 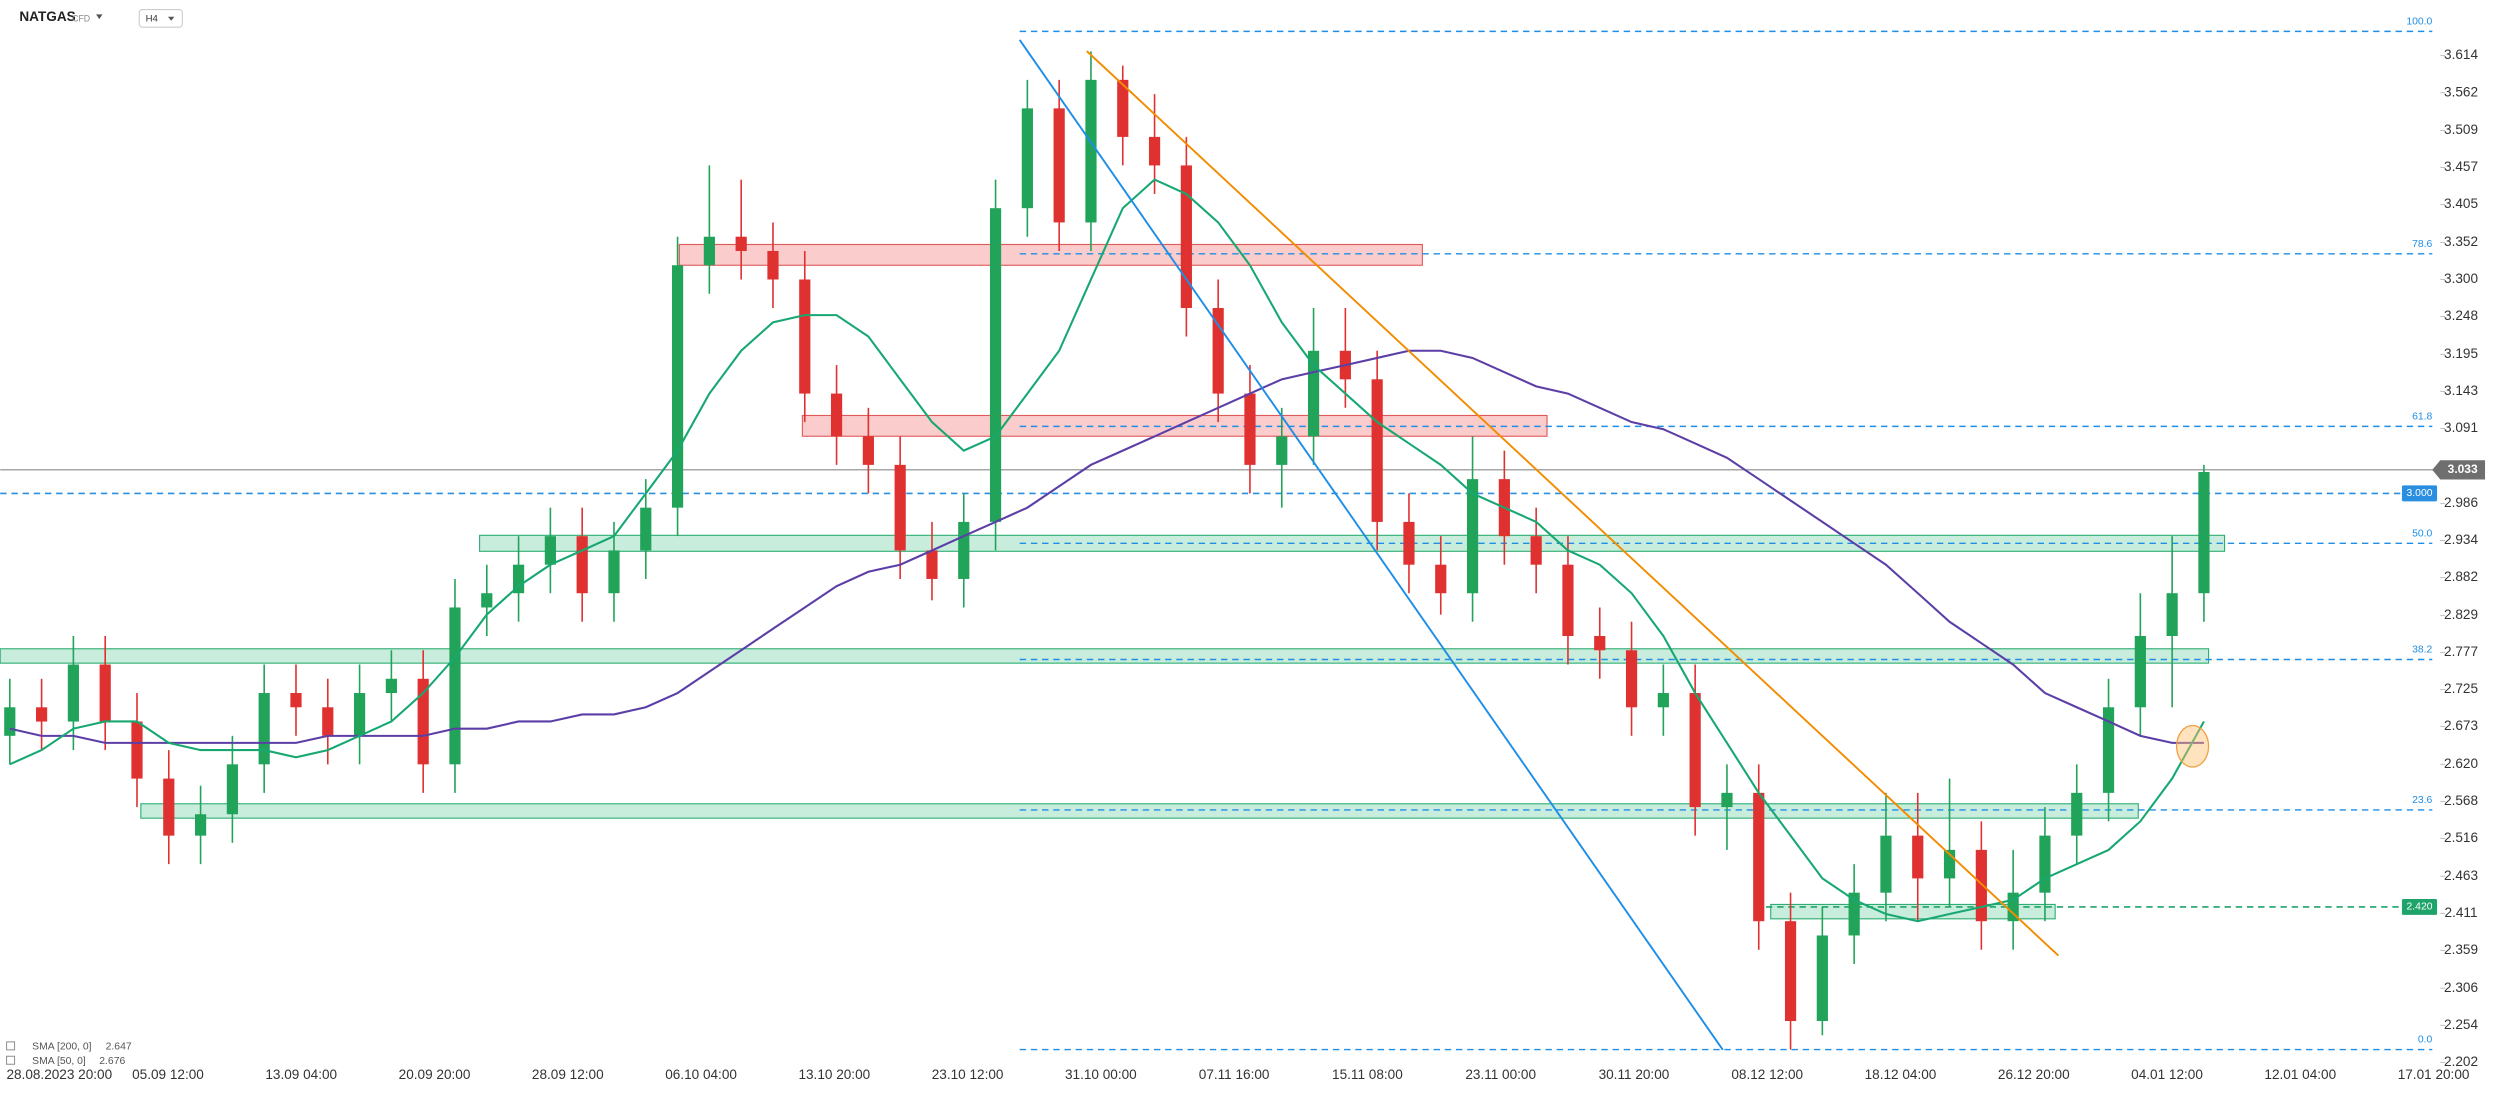 I want to click on current-price-label: 3.033, so click(x=2463, y=469).